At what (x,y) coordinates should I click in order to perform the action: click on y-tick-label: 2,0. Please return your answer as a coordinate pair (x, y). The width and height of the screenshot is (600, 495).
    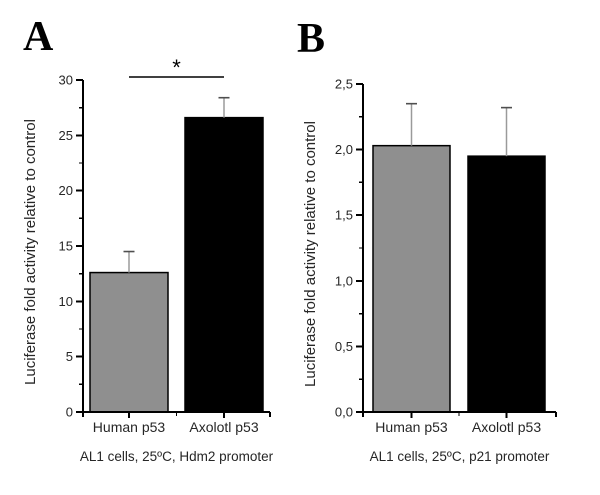
    Looking at the image, I should click on (344, 149).